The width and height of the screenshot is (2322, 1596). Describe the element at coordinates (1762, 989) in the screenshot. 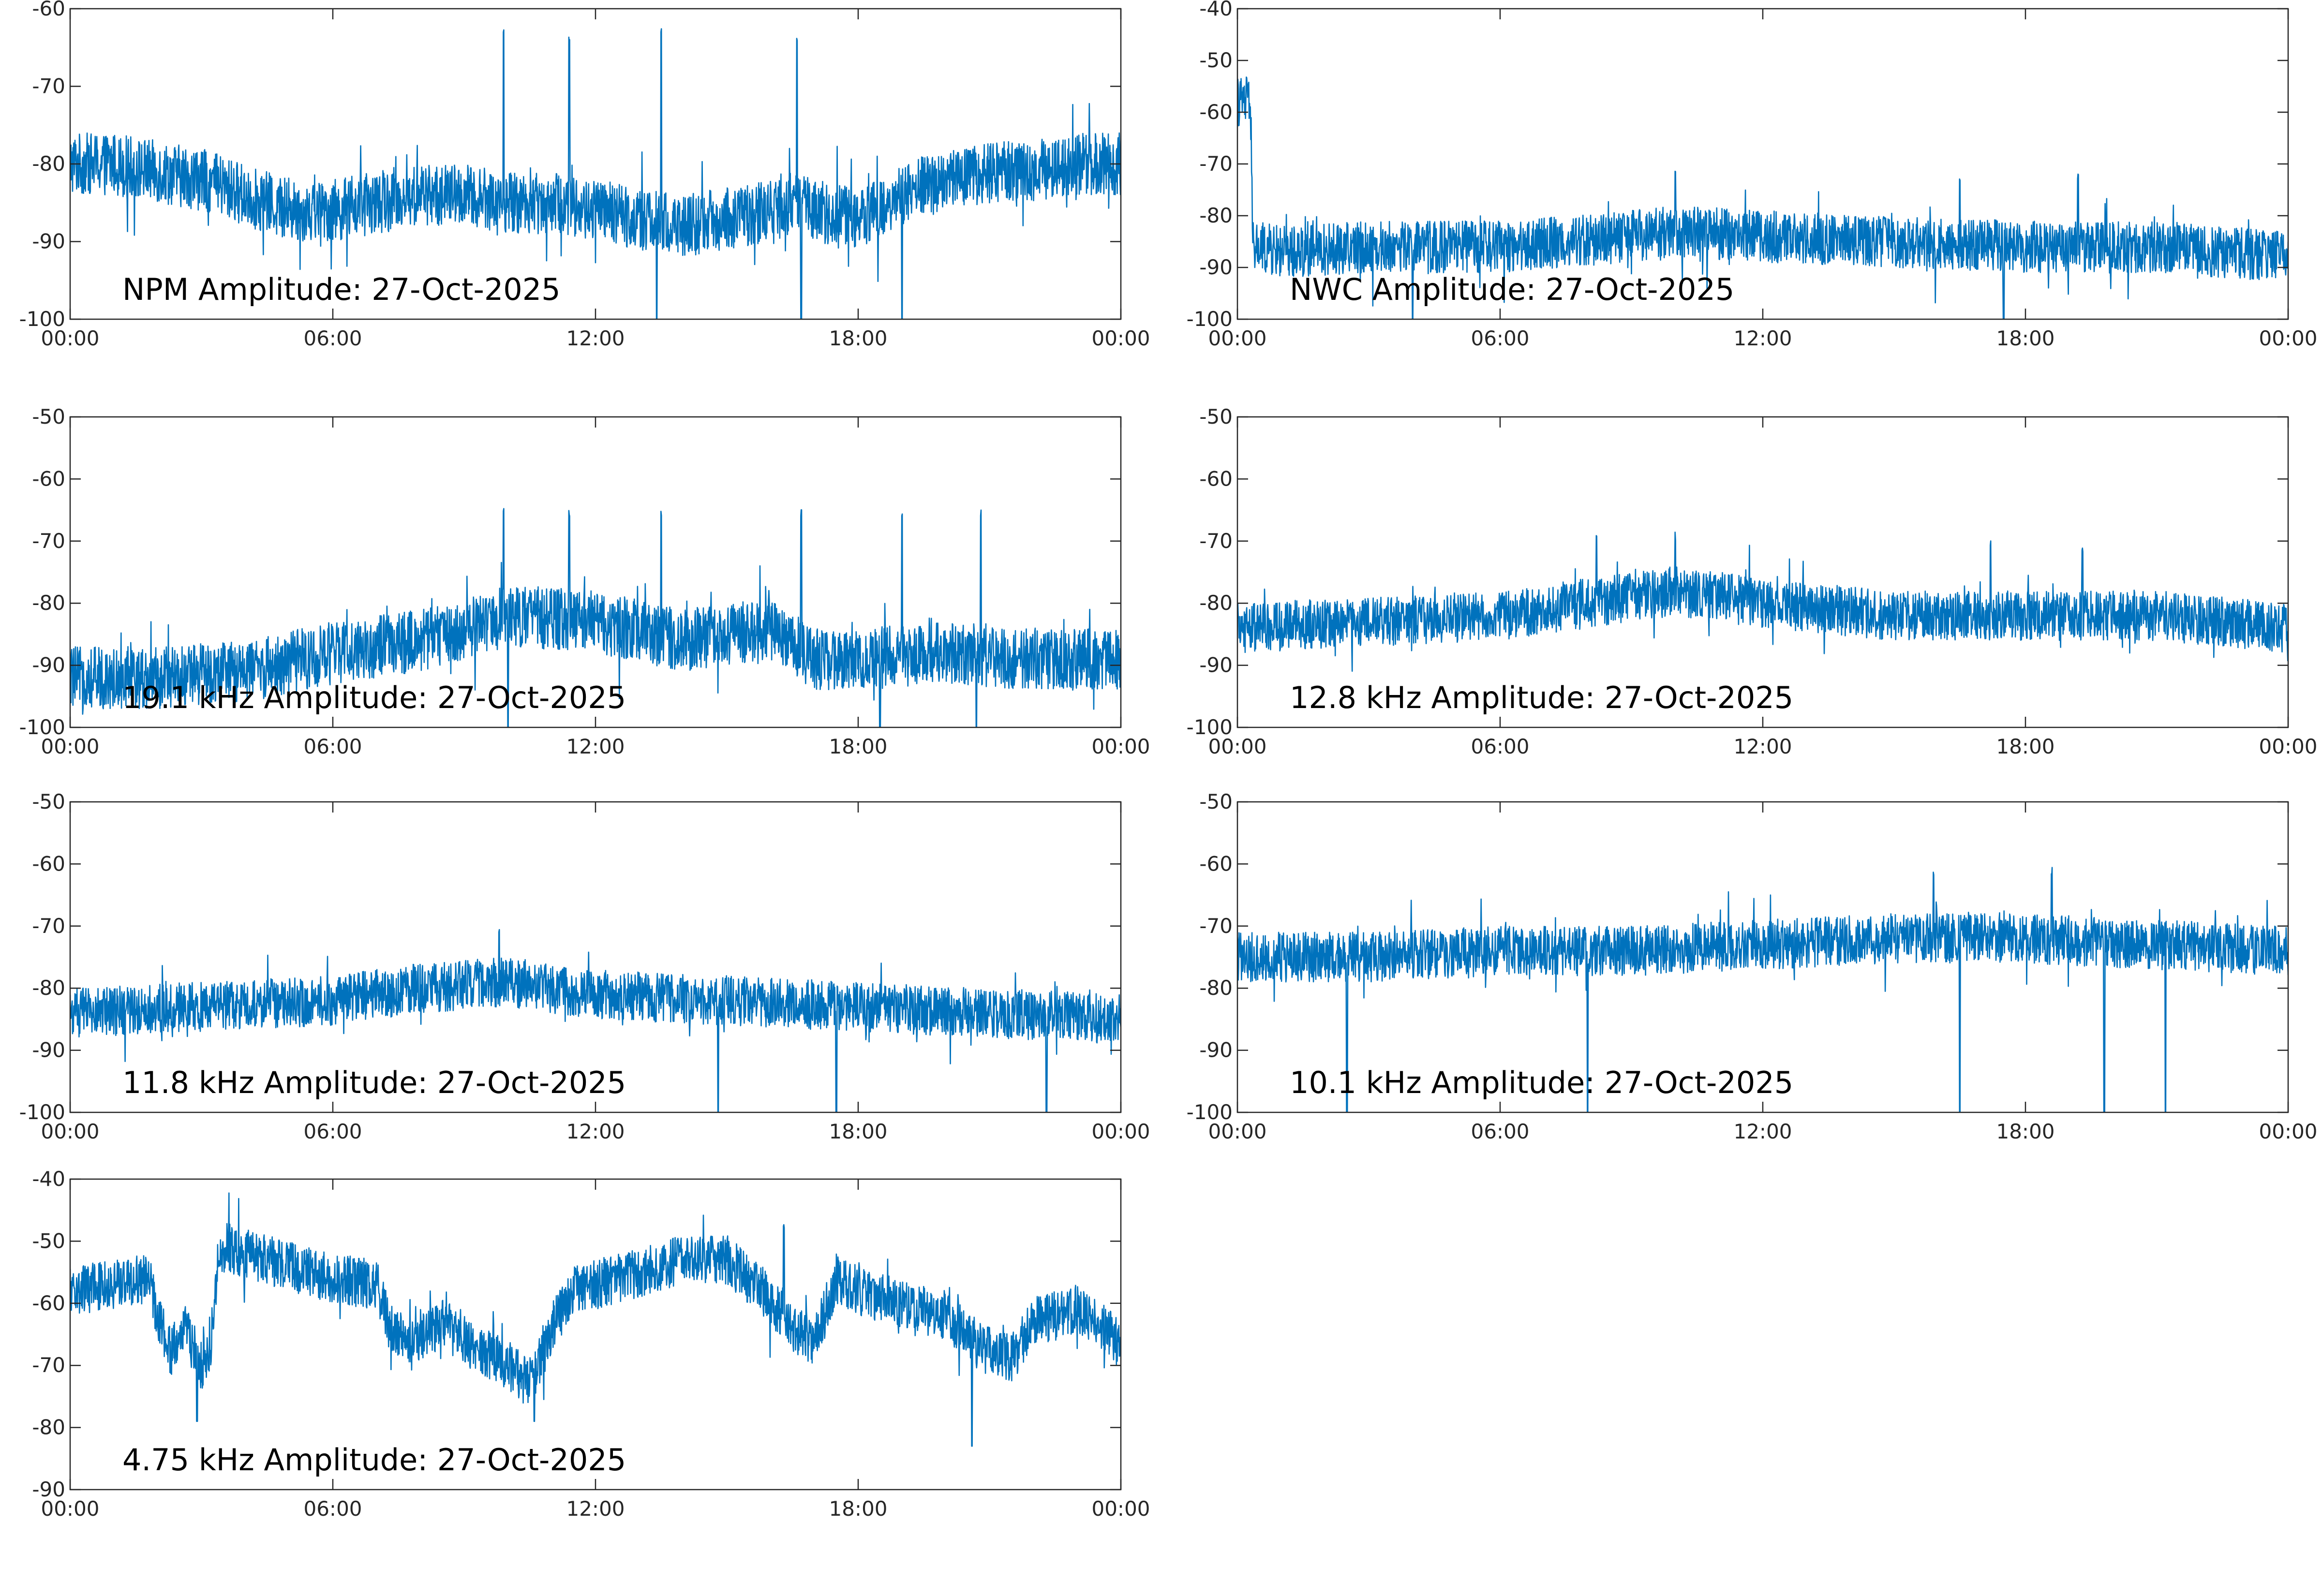

I see `series-trace-10-1-khz` at that location.